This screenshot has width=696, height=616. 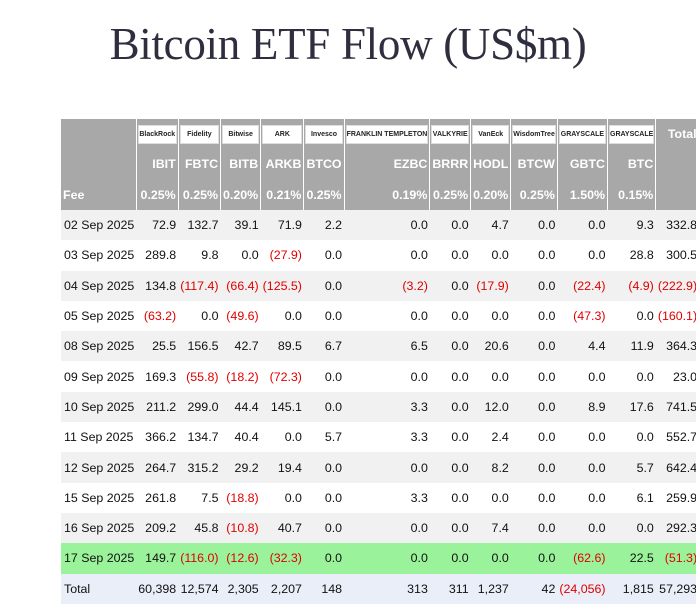 I want to click on issuer-logo-cell: Invesco, so click(x=324, y=134).